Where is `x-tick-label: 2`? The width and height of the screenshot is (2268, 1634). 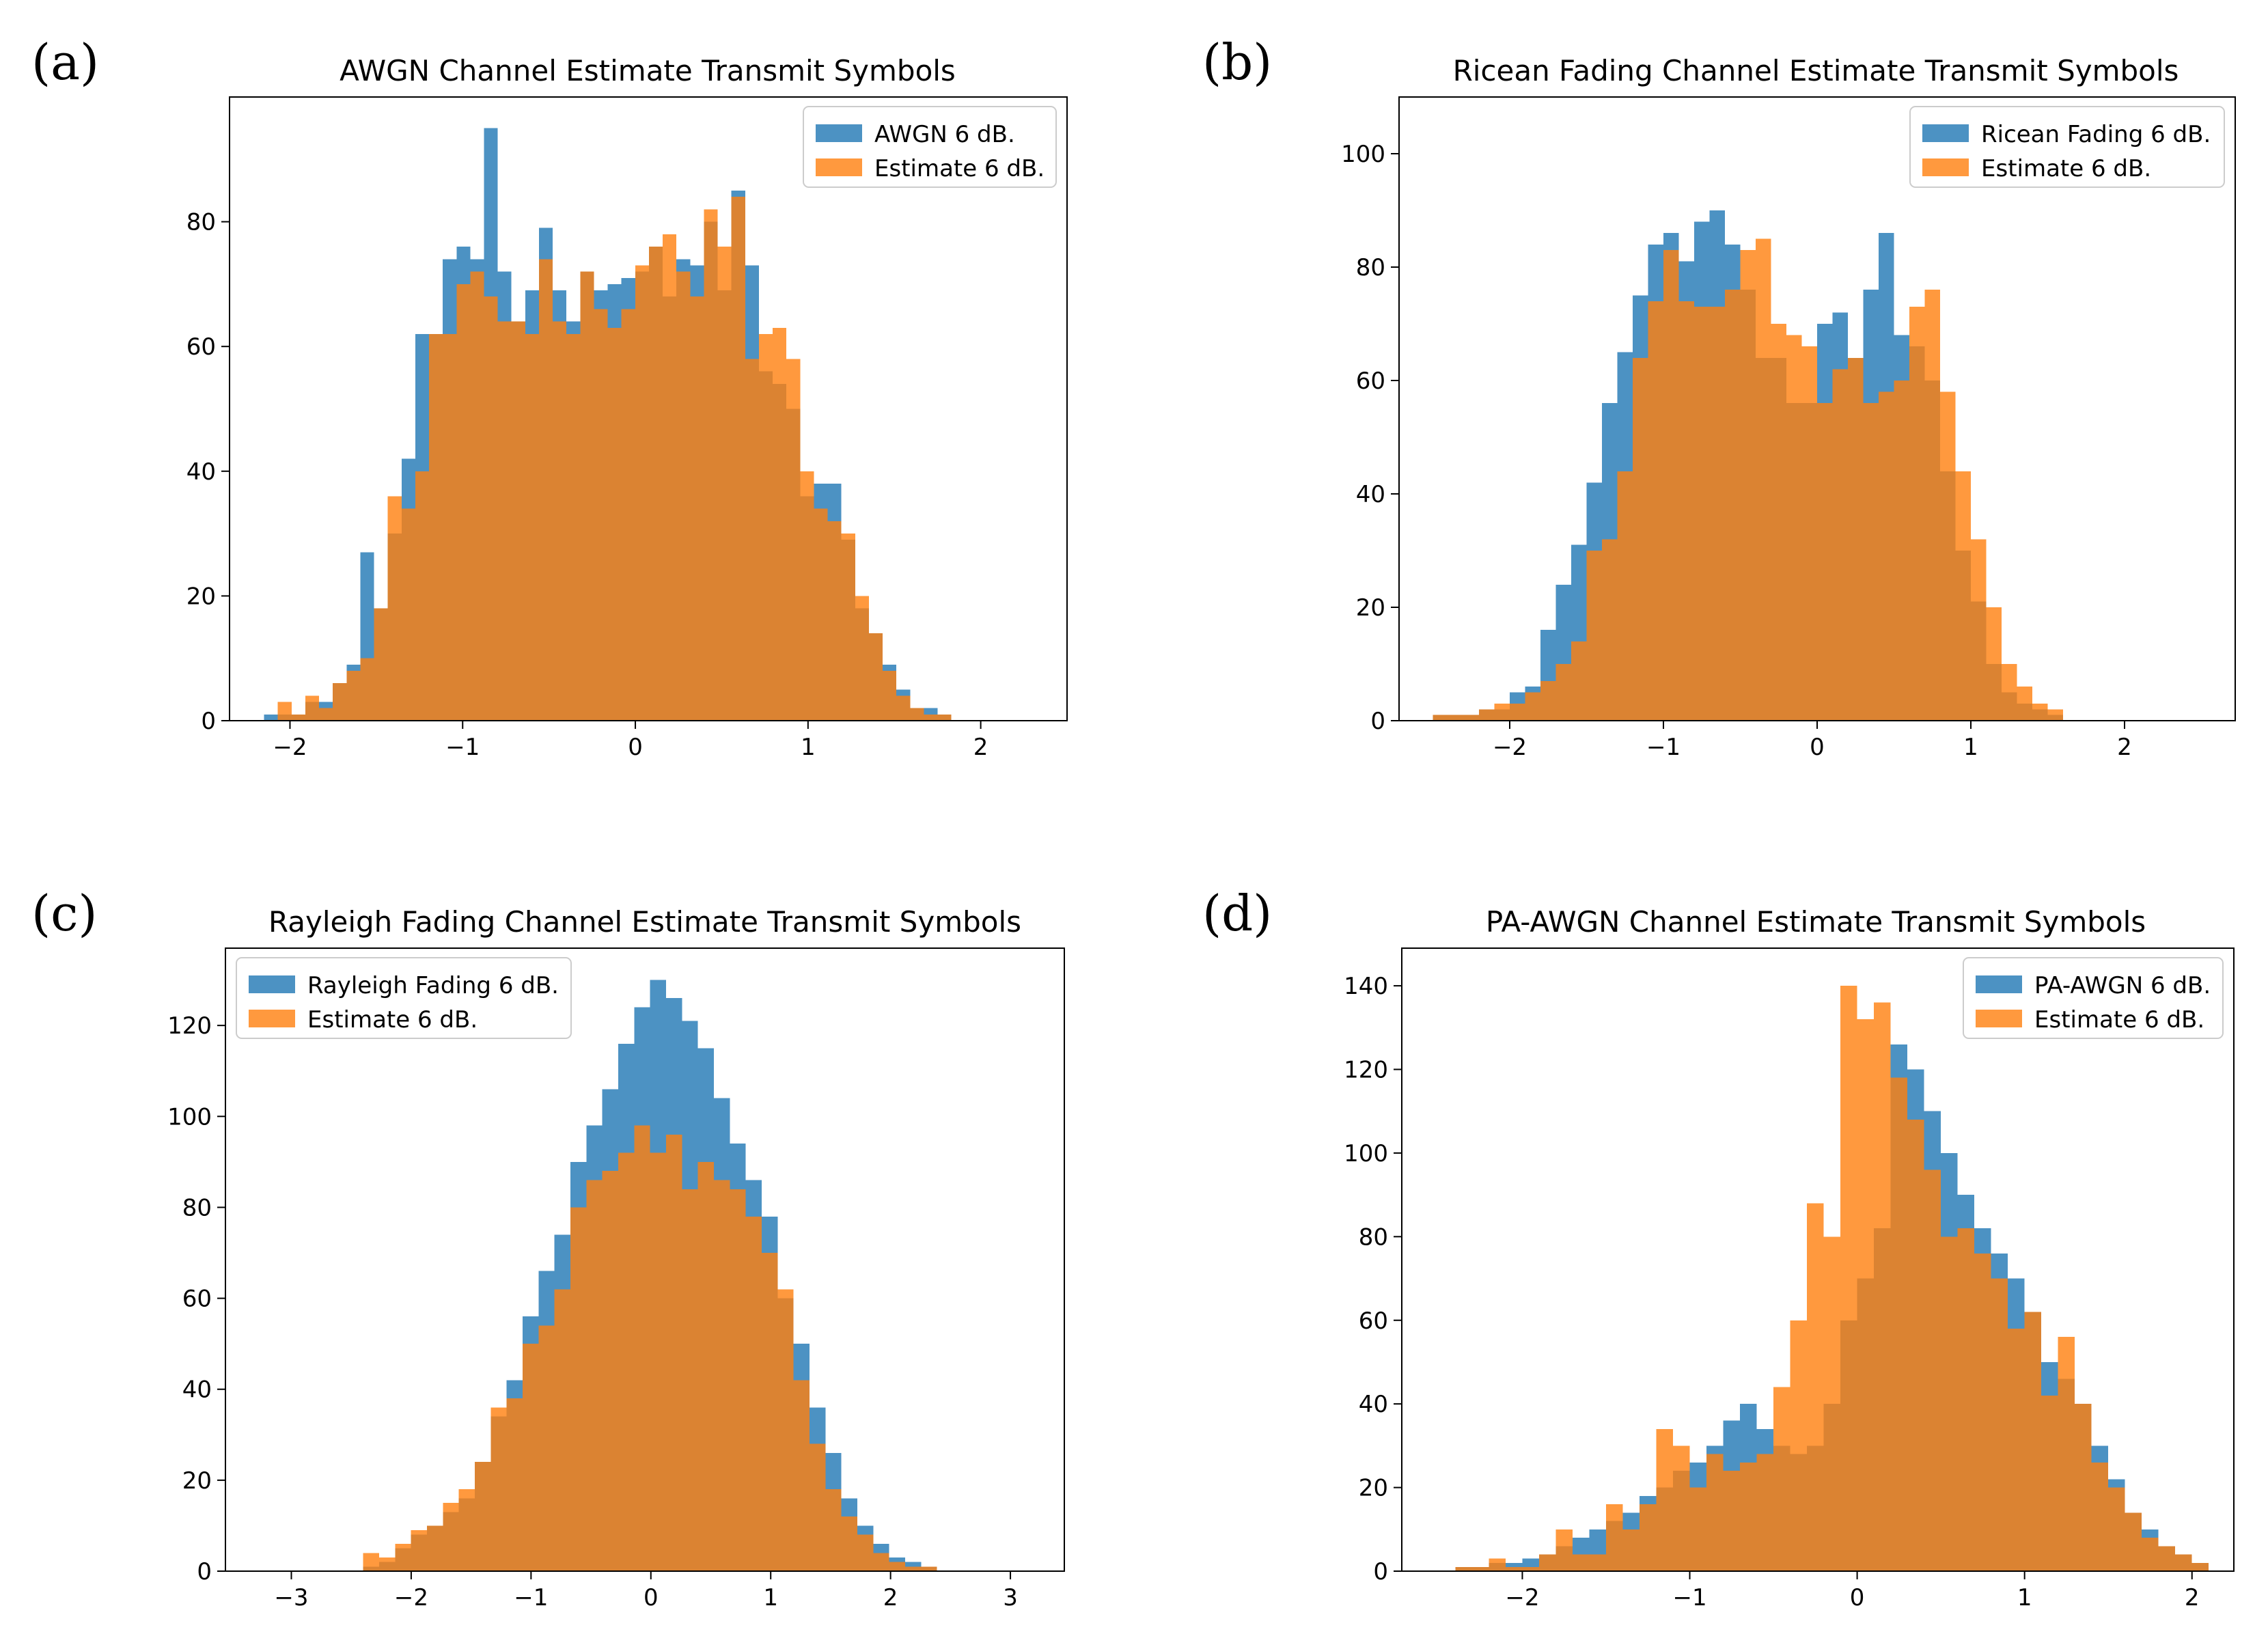 x-tick-label: 2 is located at coordinates (981, 747).